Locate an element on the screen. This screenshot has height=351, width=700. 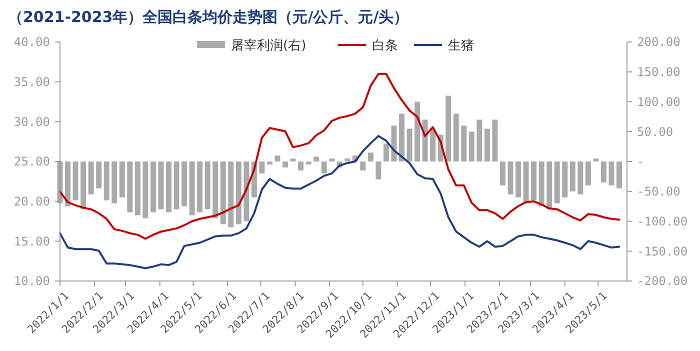
y-tick-label: 10.00 is located at coordinates (32, 281).